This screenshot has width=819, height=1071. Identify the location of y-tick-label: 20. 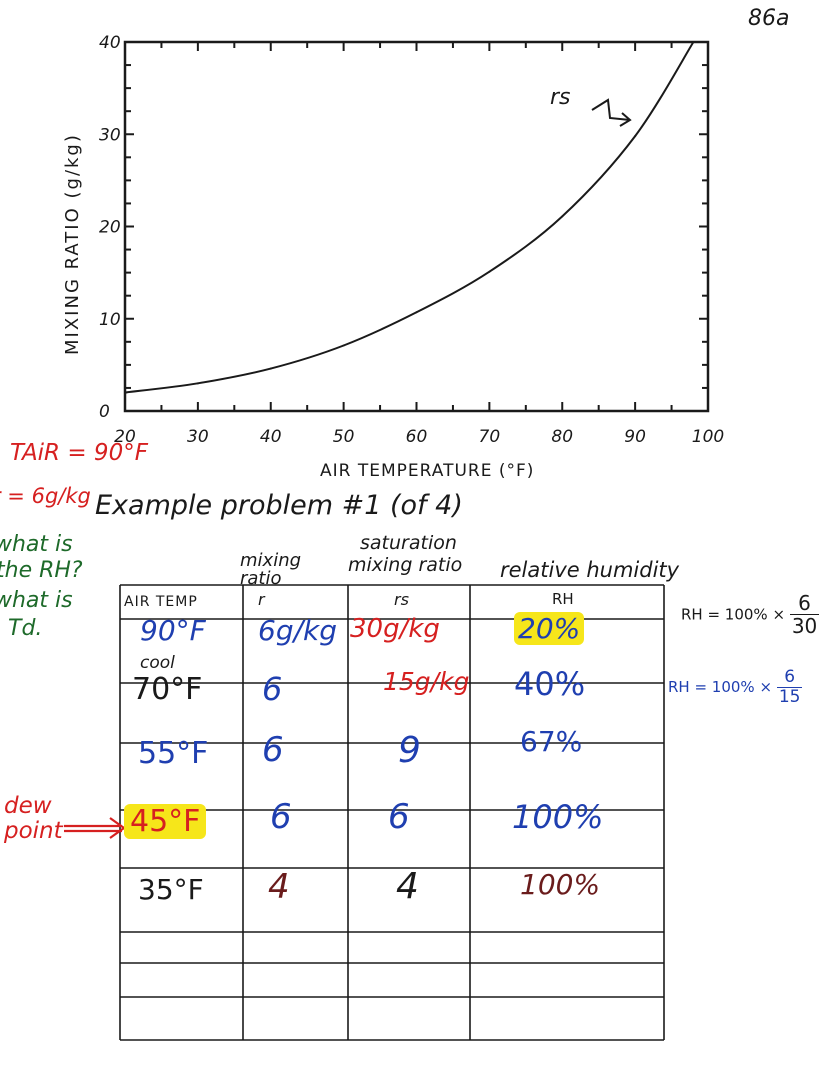
(110, 228).